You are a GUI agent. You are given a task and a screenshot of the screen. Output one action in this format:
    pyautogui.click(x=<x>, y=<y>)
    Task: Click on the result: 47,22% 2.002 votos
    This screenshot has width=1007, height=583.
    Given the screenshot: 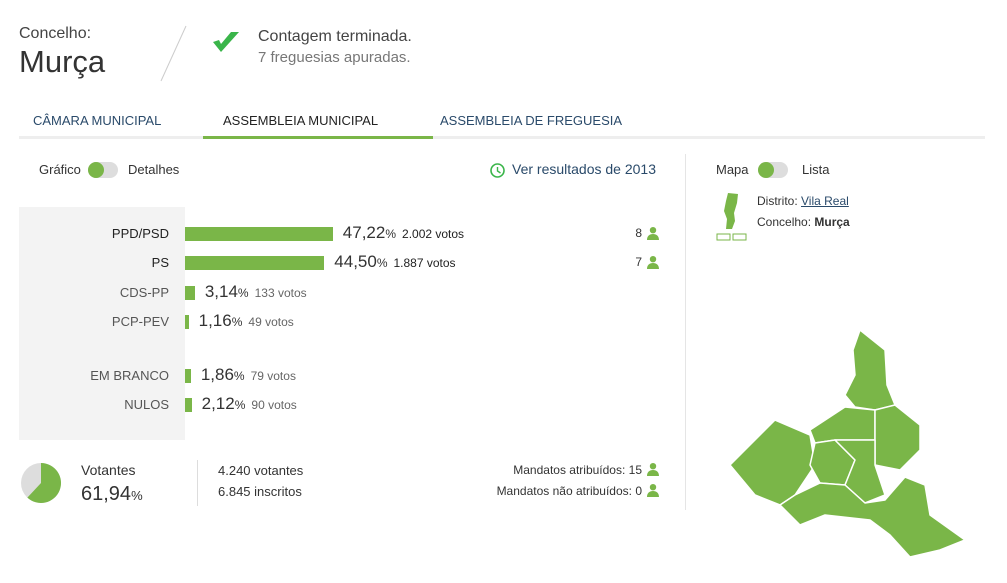 What is the action you would take?
    pyautogui.click(x=403, y=233)
    